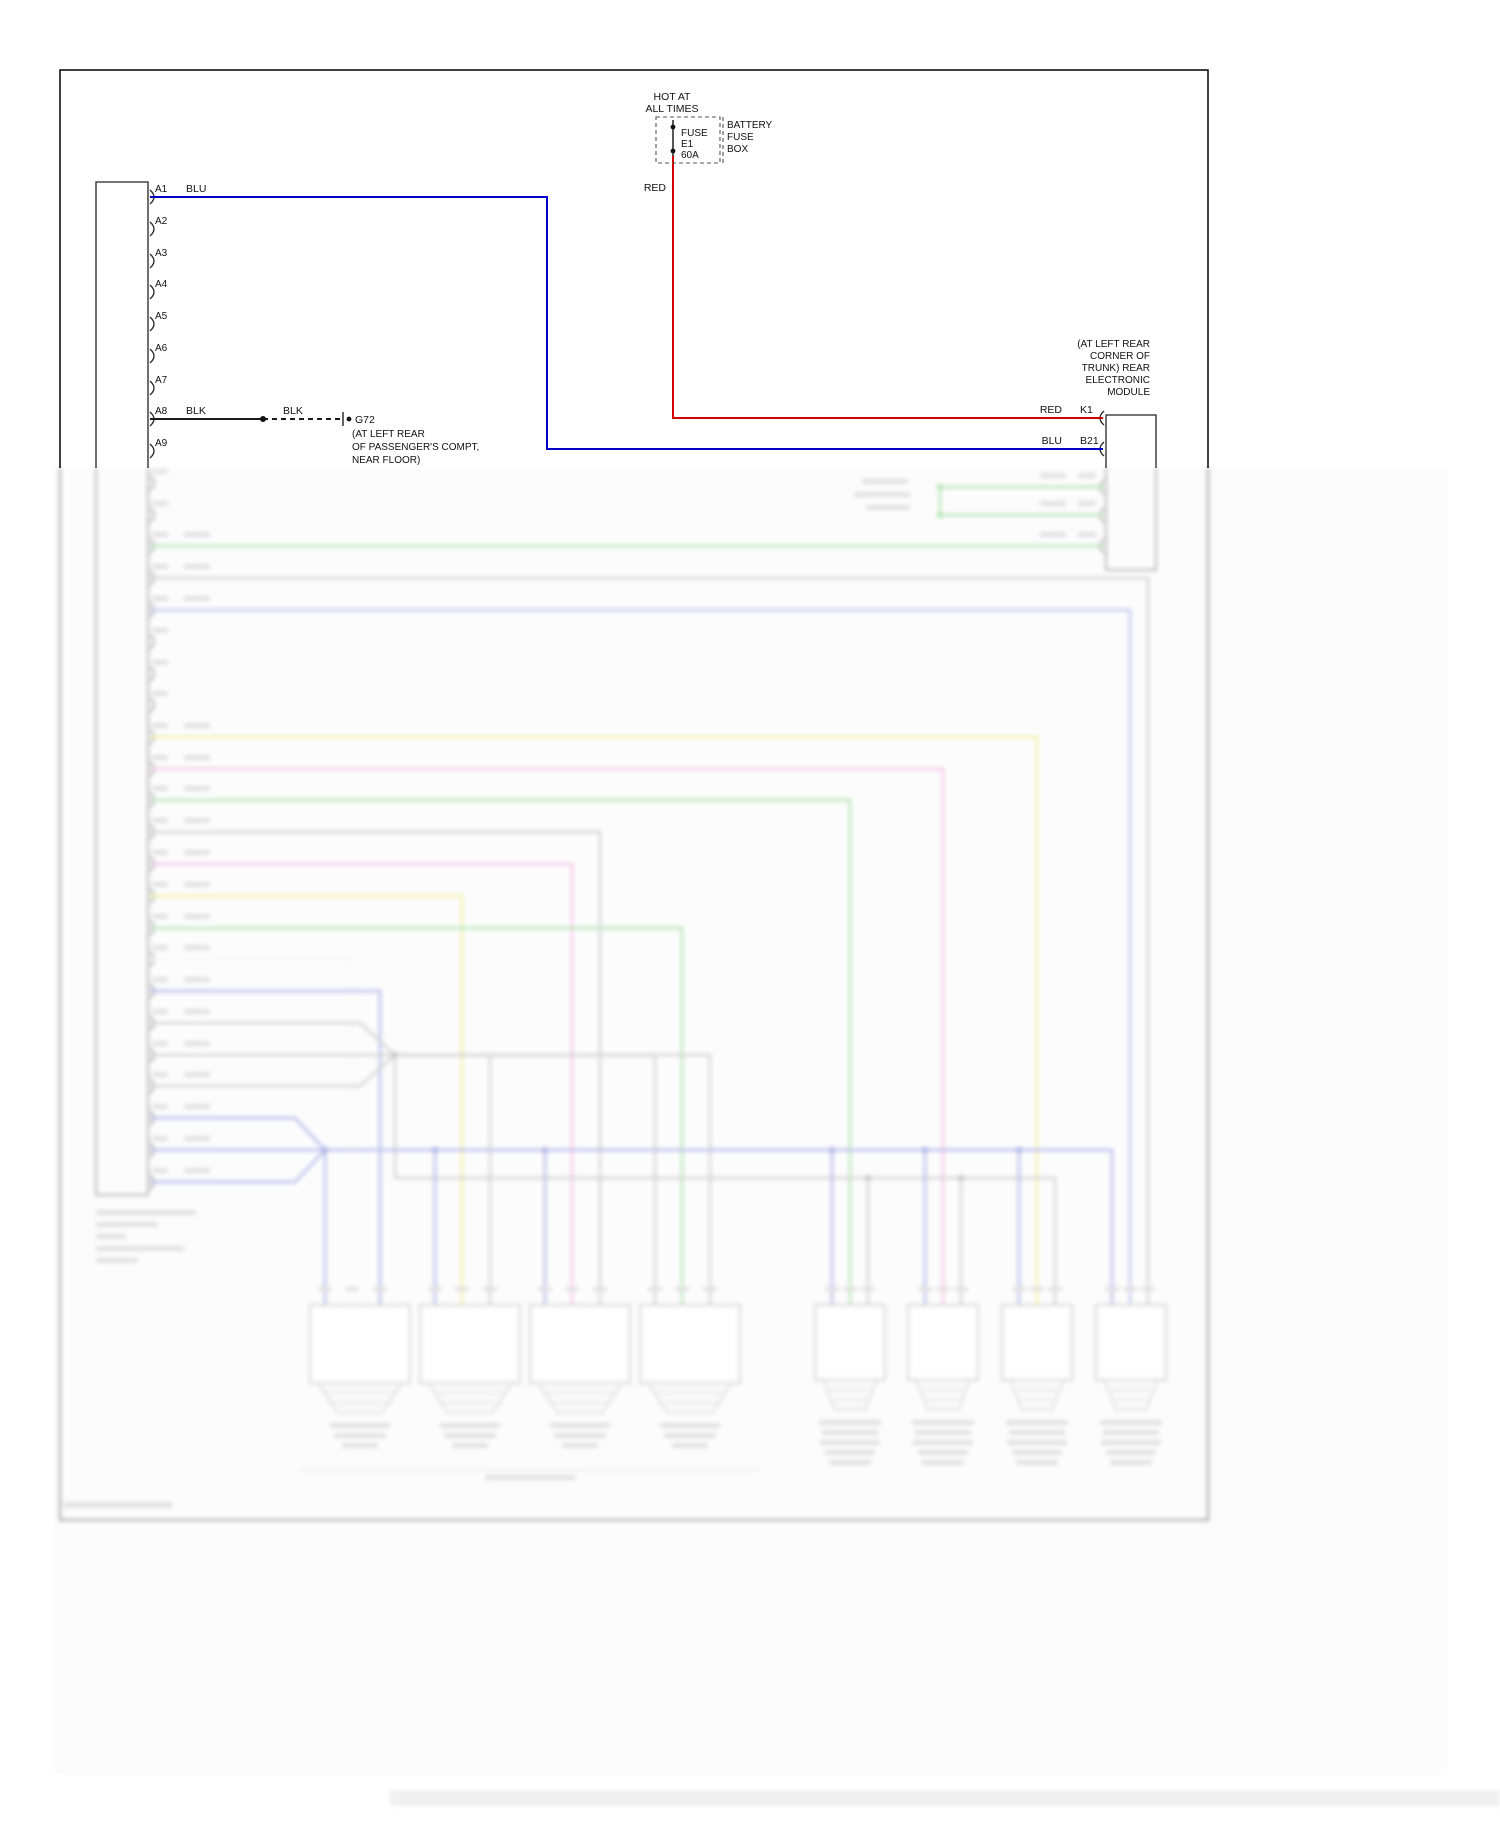 The height and width of the screenshot is (1828, 1500). I want to click on hot-at-label-line2: ALL TIMES, so click(671, 109).